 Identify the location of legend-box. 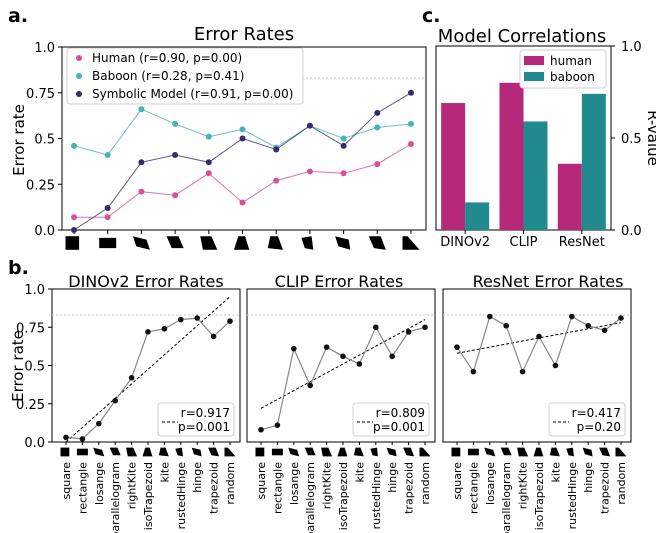
(185, 76).